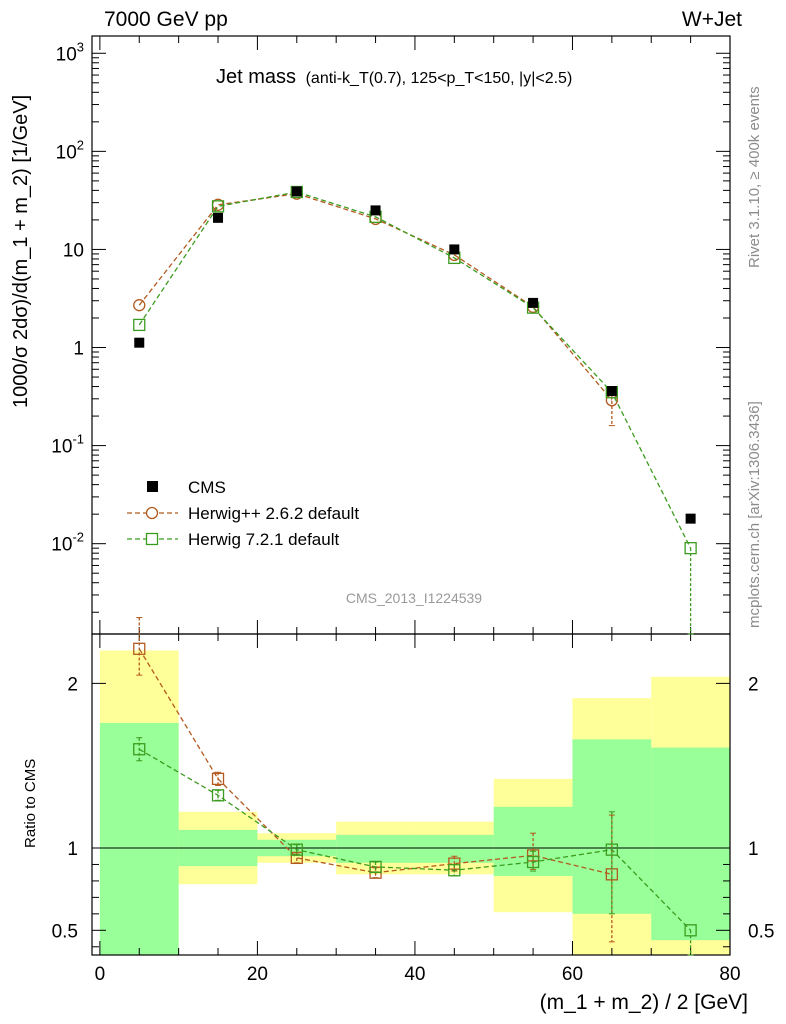 Image resolution: width=786 pixels, height=1024 pixels. I want to click on x-tick-label-60: 60, so click(572, 974).